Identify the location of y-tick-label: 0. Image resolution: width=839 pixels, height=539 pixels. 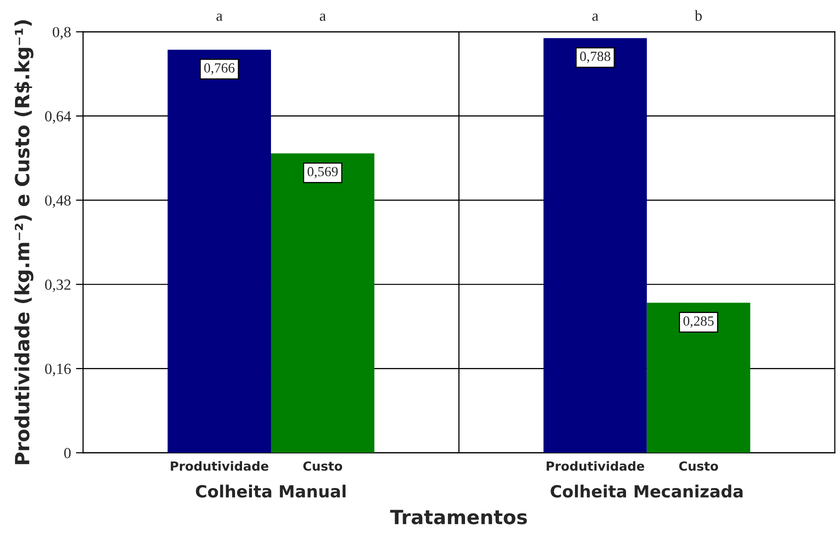
(67, 453).